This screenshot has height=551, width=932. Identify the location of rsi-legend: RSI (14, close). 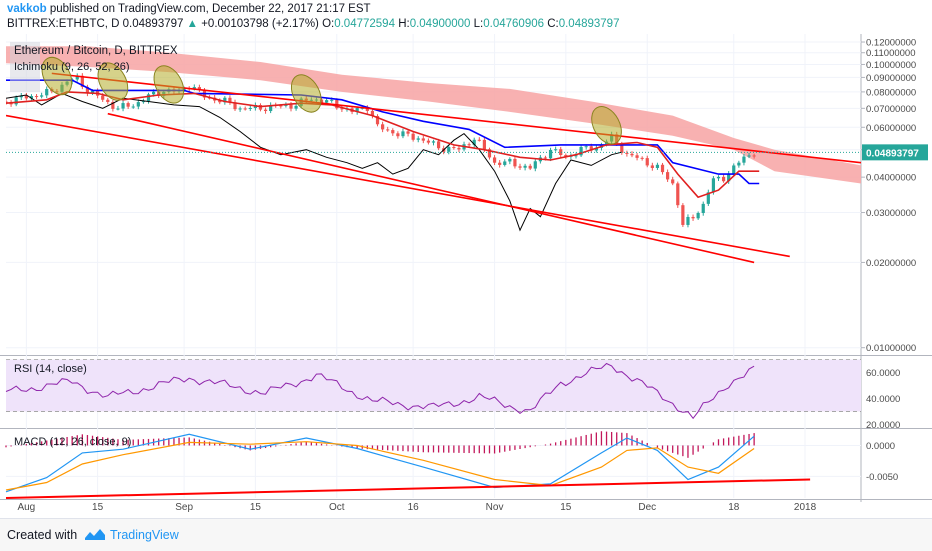
(50, 369).